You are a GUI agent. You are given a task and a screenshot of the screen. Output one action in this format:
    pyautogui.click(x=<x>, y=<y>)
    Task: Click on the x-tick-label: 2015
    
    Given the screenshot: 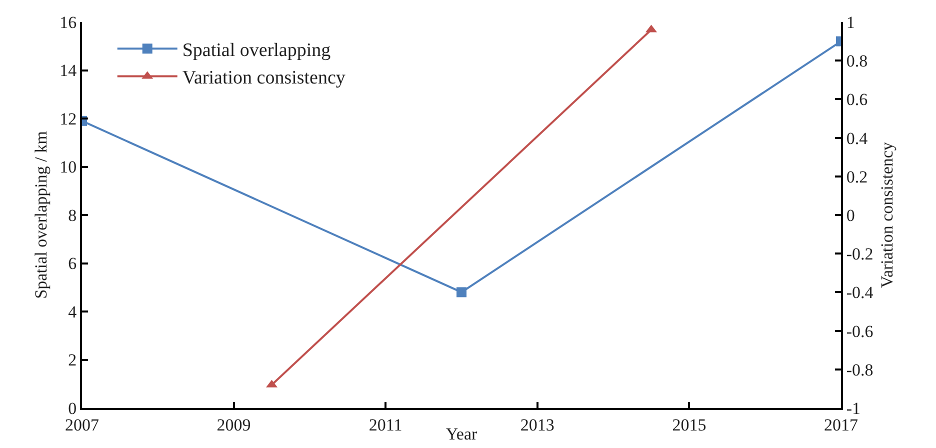 What is the action you would take?
    pyautogui.click(x=689, y=424)
    